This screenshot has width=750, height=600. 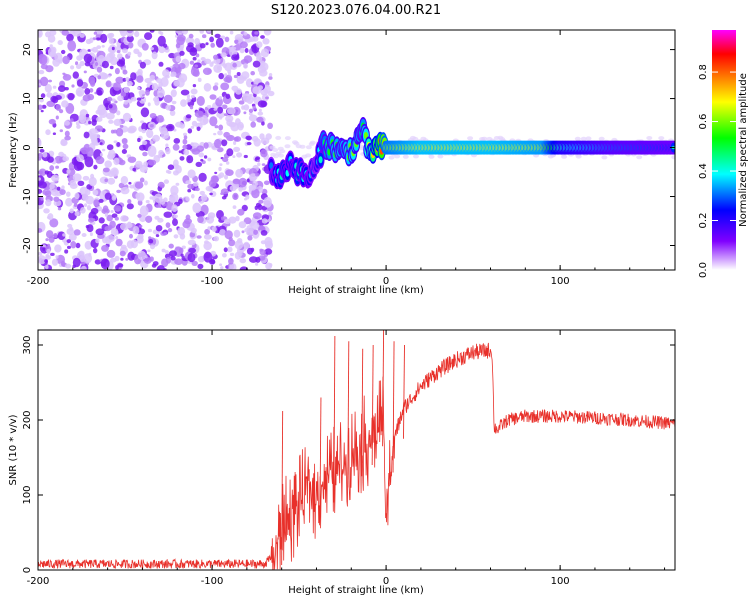 I want to click on colorbar-axes: 0.0 0.2 0.4 0.6 0.8, so click(x=717, y=171).